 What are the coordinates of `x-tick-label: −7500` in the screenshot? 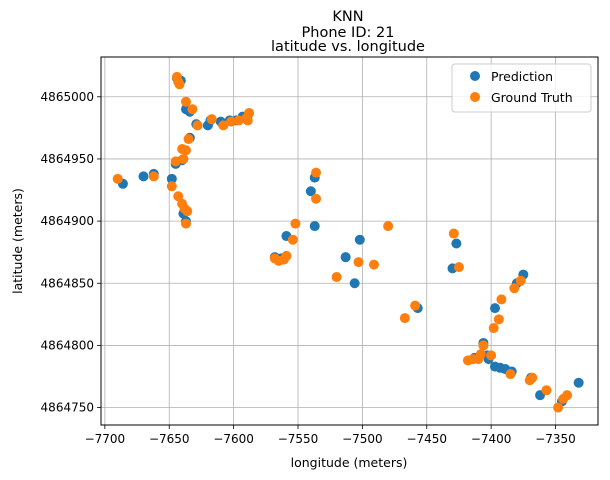 It's located at (362, 439).